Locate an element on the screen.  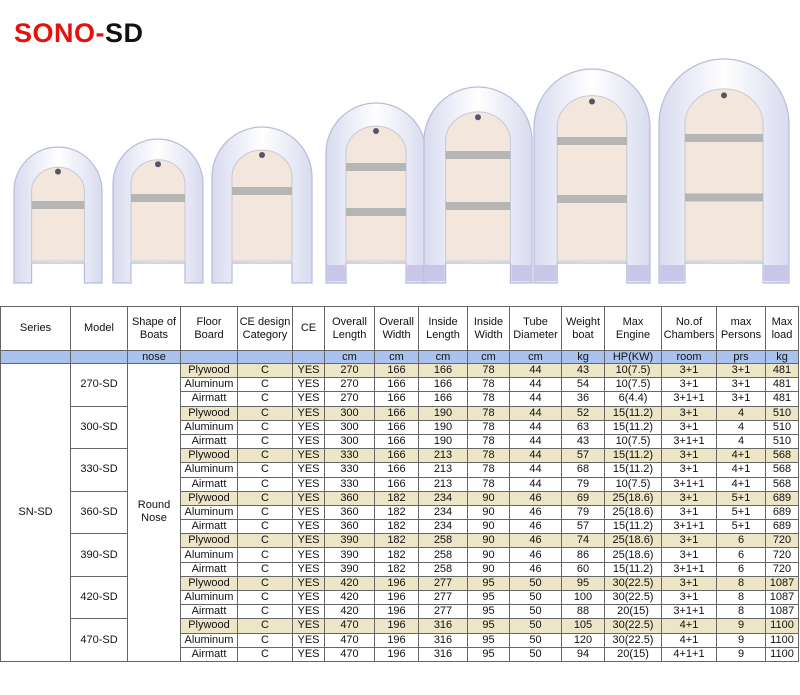
data-cell: 720 is located at coordinates (782, 569).